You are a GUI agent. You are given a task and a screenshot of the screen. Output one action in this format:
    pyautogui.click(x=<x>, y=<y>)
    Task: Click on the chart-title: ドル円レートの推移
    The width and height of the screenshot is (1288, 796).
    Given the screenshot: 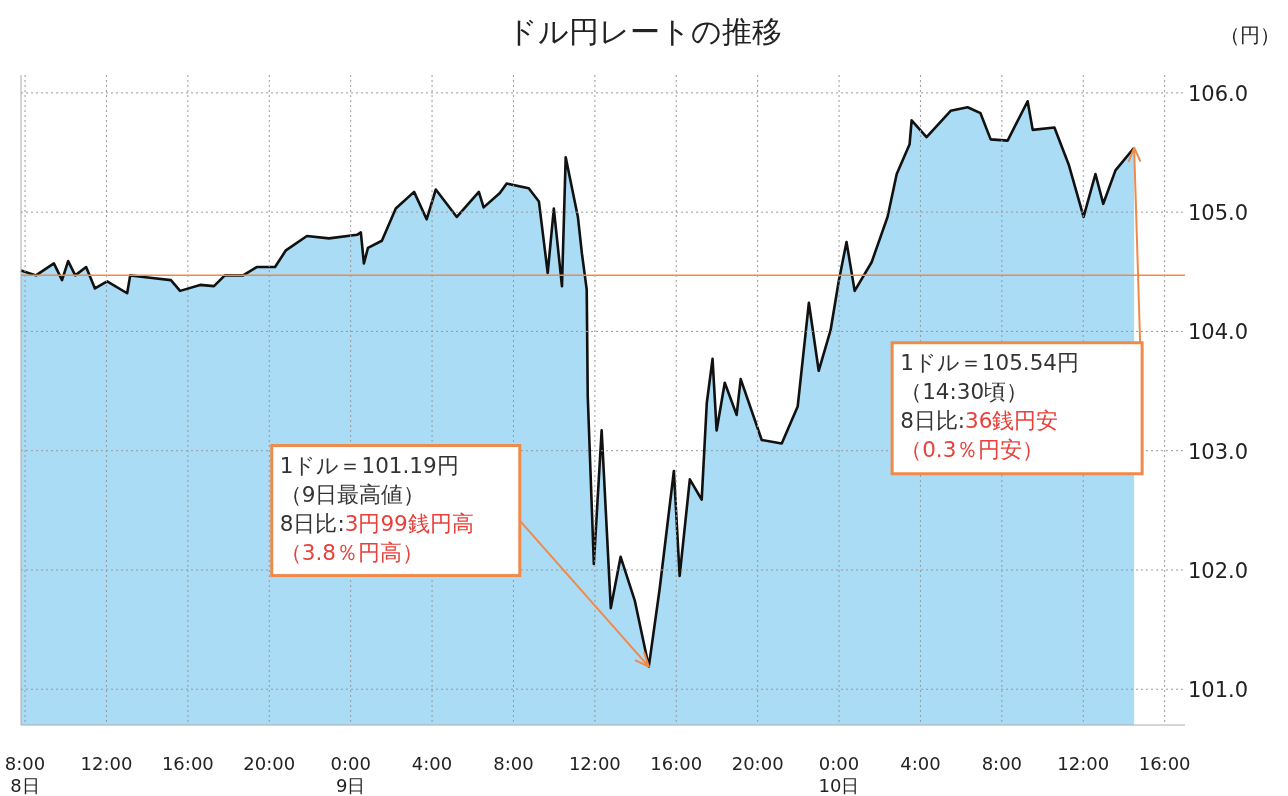 What is the action you would take?
    pyautogui.click(x=644, y=31)
    